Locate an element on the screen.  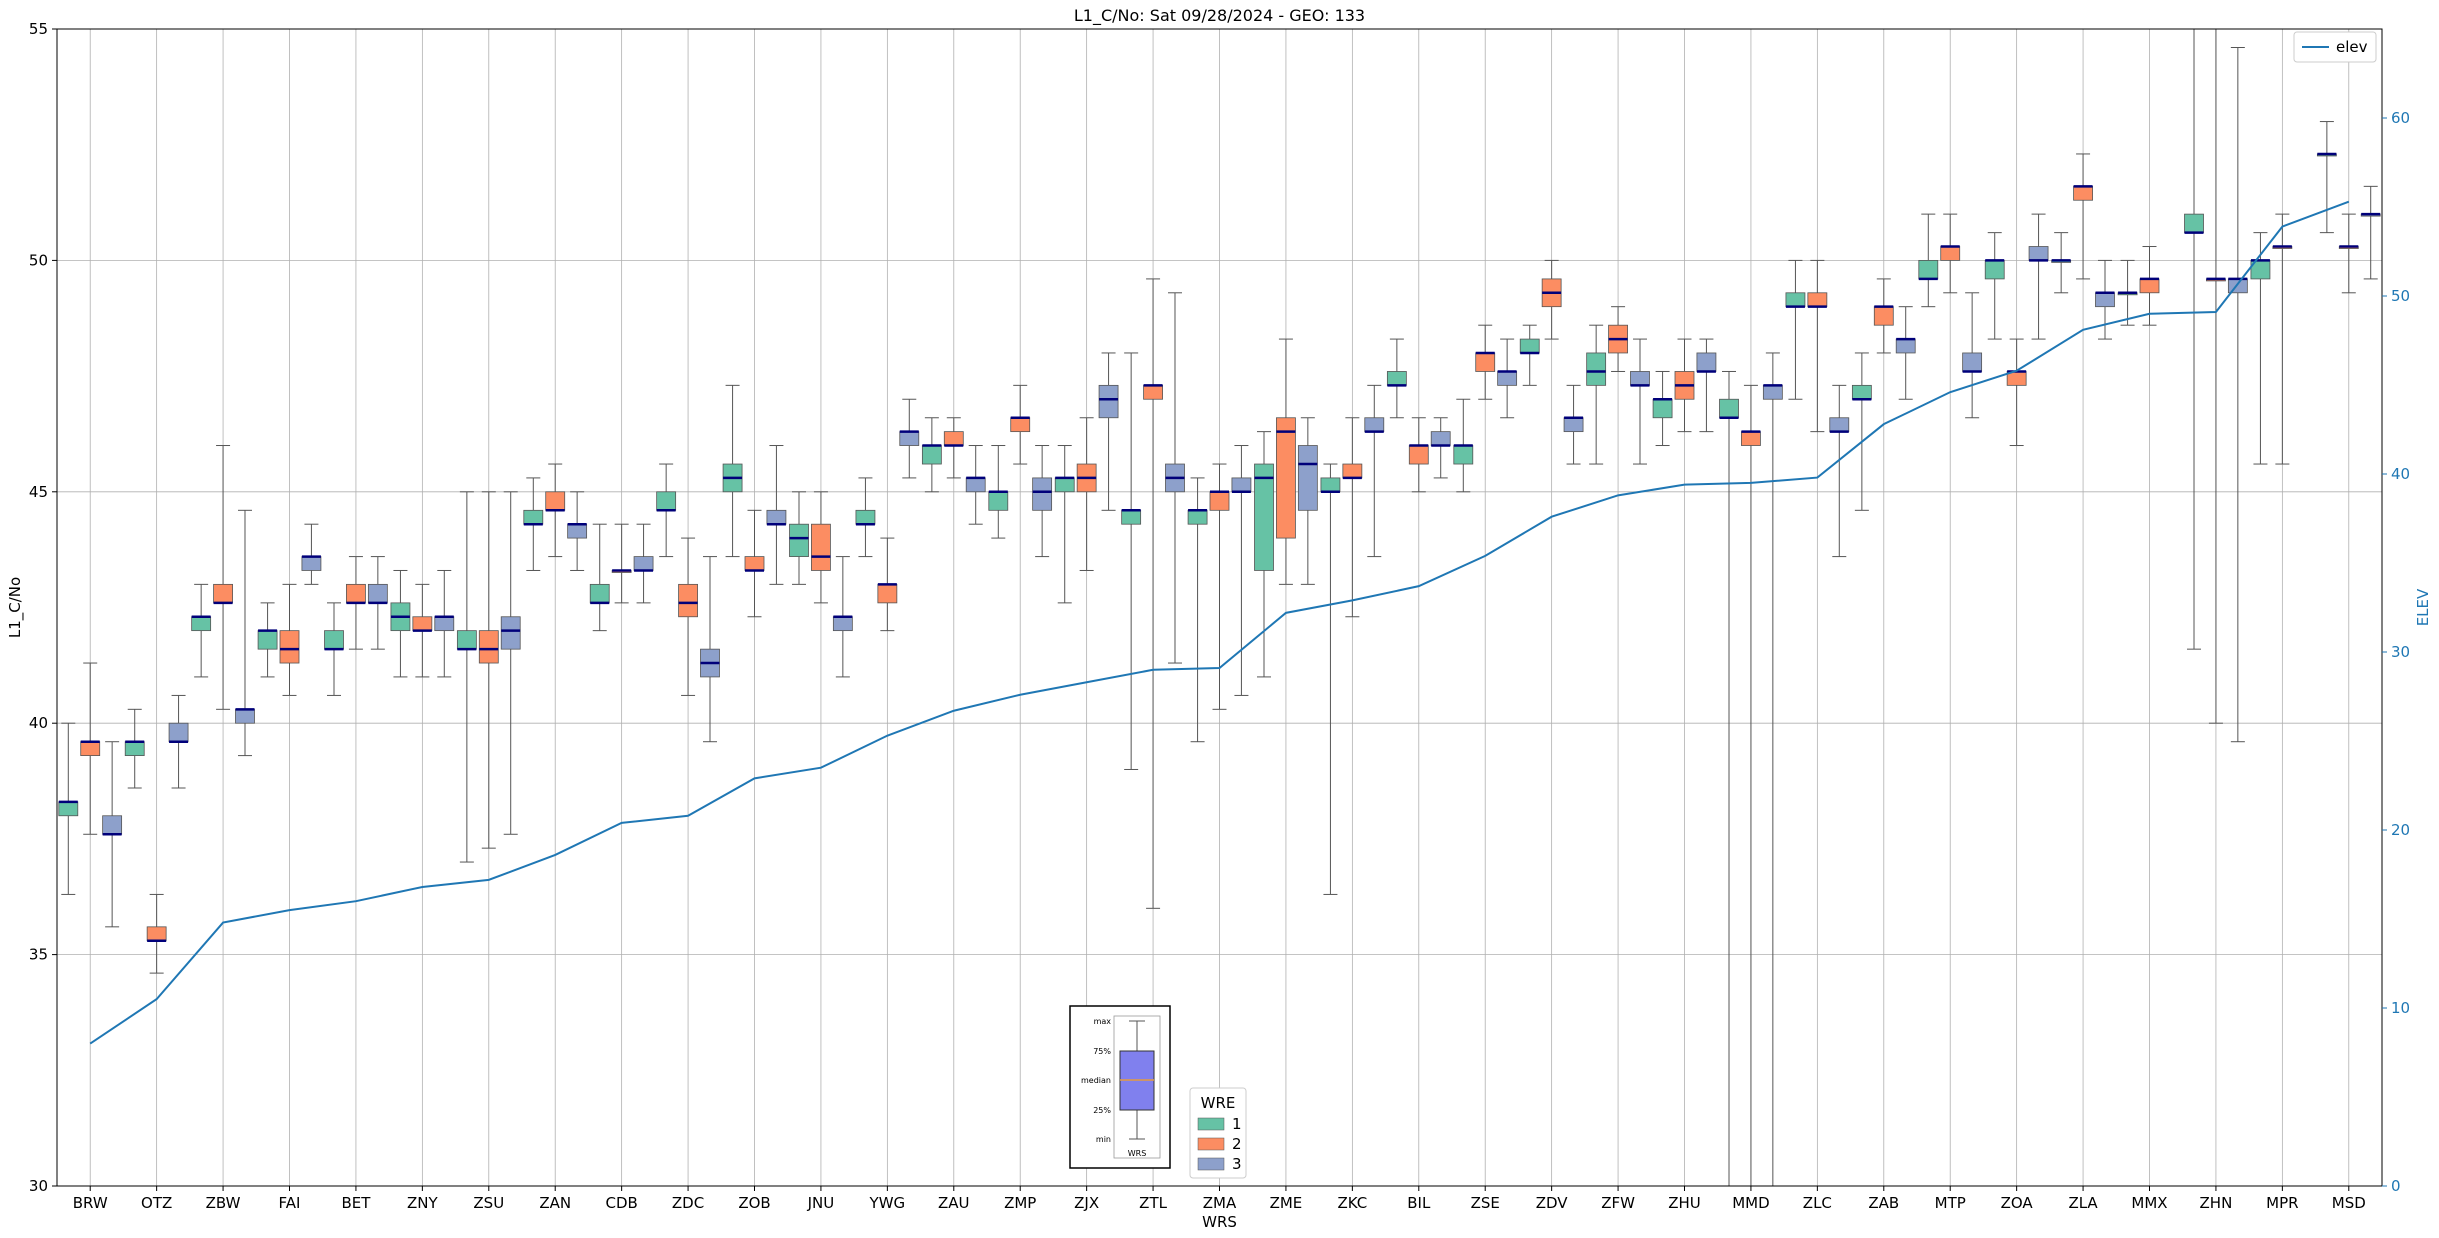
y-tick-label-45: 45 is located at coordinates (38, 492).